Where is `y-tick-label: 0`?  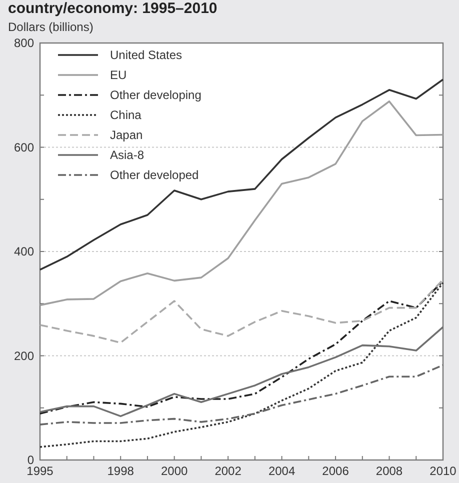 y-tick-label: 0 is located at coordinates (30, 460).